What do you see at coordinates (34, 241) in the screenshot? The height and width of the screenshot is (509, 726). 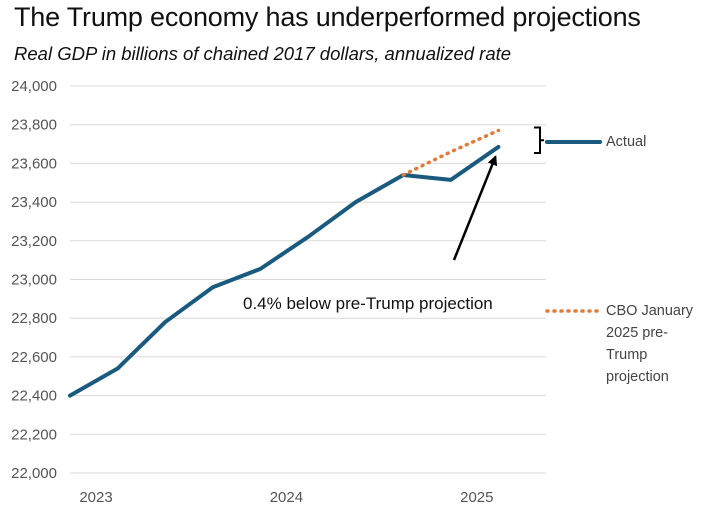 I see `y-tick-label: 23,200` at bounding box center [34, 241].